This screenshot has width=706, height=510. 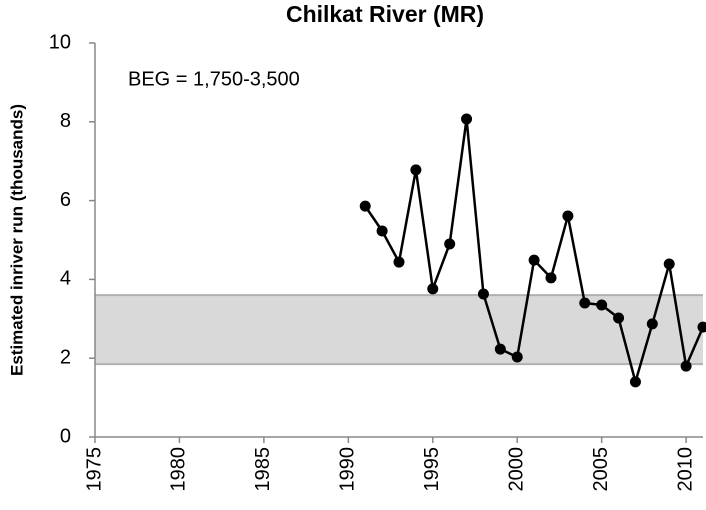 I want to click on chart-title: Chilkat River (MR), so click(x=385, y=14).